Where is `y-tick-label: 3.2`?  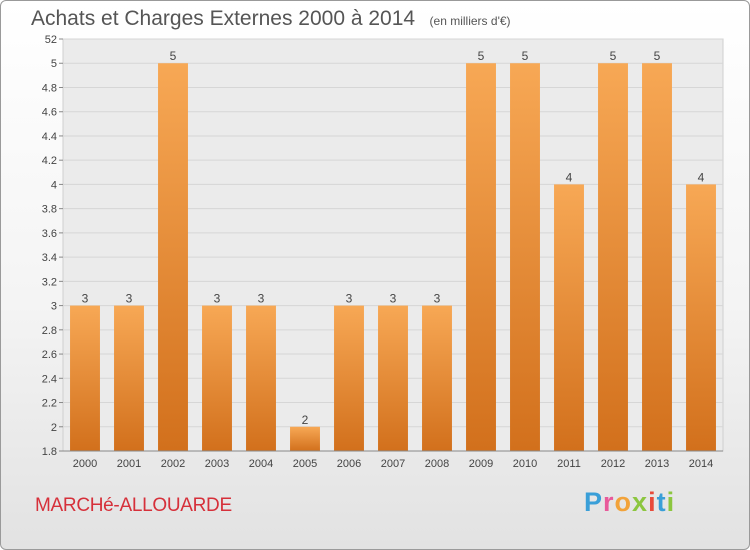 y-tick-label: 3.2 is located at coordinates (49, 282).